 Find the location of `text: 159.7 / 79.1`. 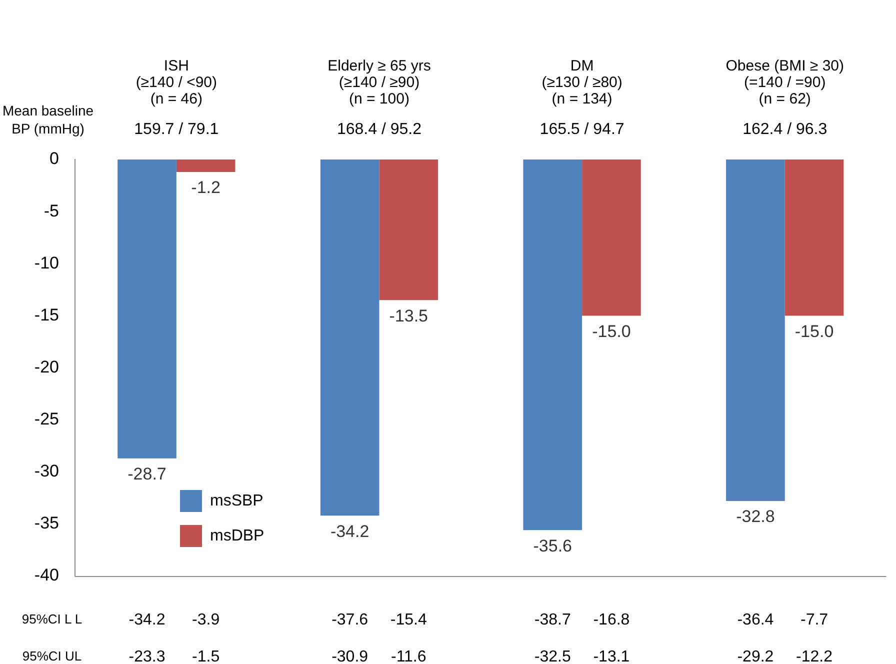

text: 159.7 / 79.1 is located at coordinates (176, 129).